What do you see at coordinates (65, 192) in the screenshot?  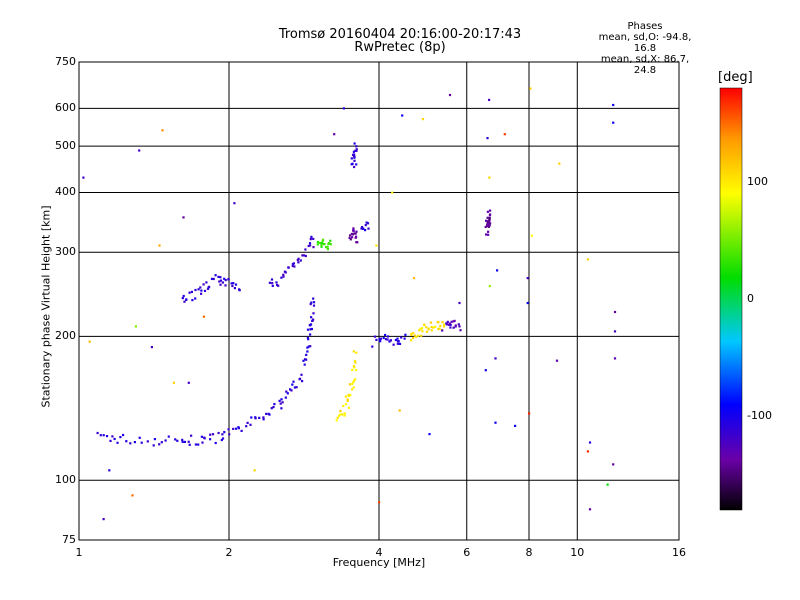 I see `y-tick-label: 400` at bounding box center [65, 192].